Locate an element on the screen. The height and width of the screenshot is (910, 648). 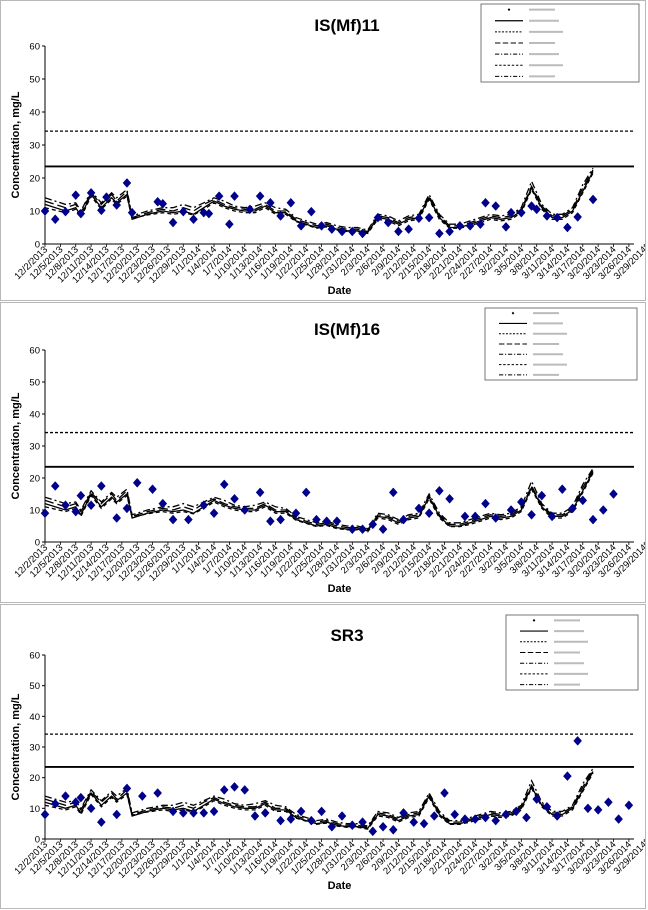
series-line-long-dash is located at coordinates (319, 799).